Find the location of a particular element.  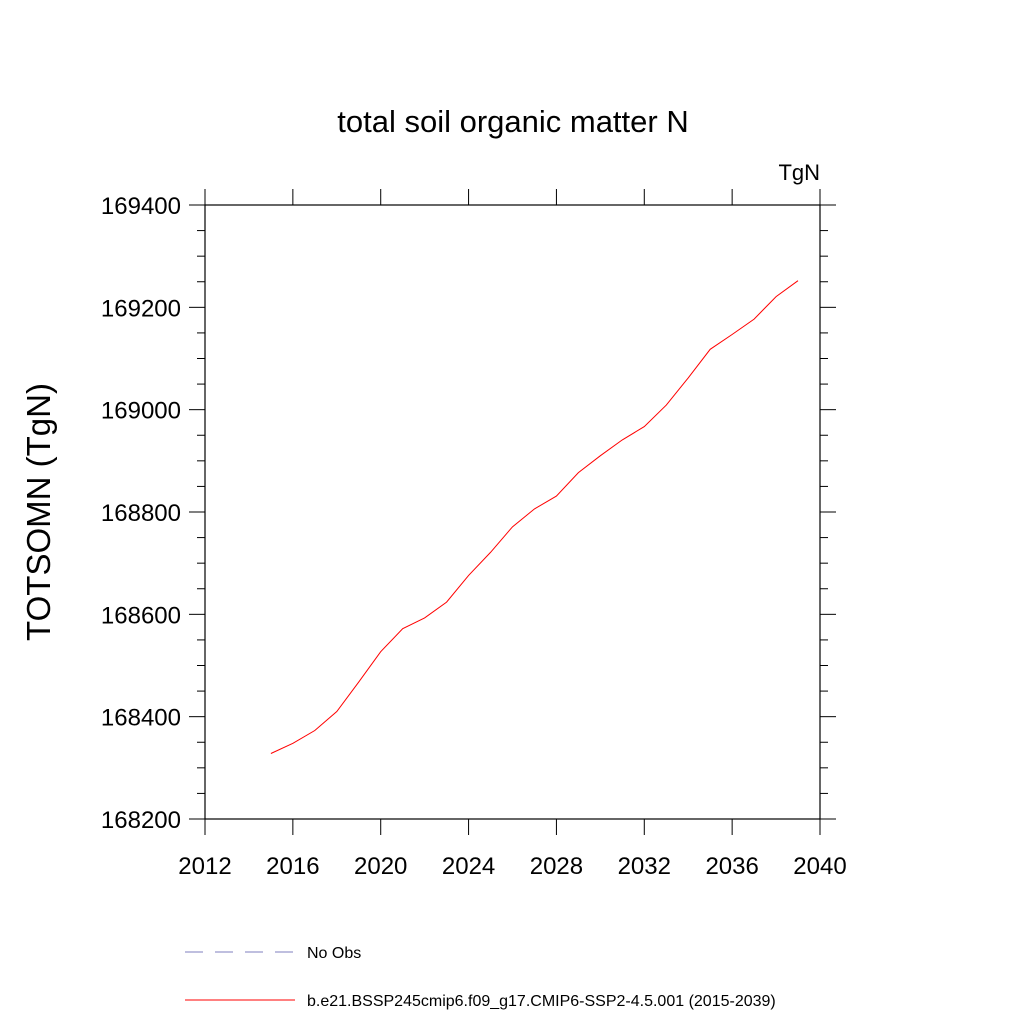

y-tick-label: 169400 is located at coordinates (141, 206).